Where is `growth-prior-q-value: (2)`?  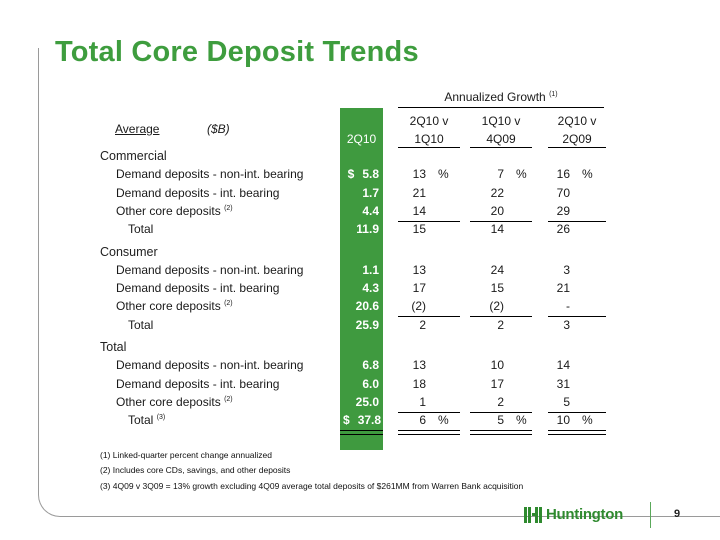
growth-prior-q-value: (2) is located at coordinates (496, 306).